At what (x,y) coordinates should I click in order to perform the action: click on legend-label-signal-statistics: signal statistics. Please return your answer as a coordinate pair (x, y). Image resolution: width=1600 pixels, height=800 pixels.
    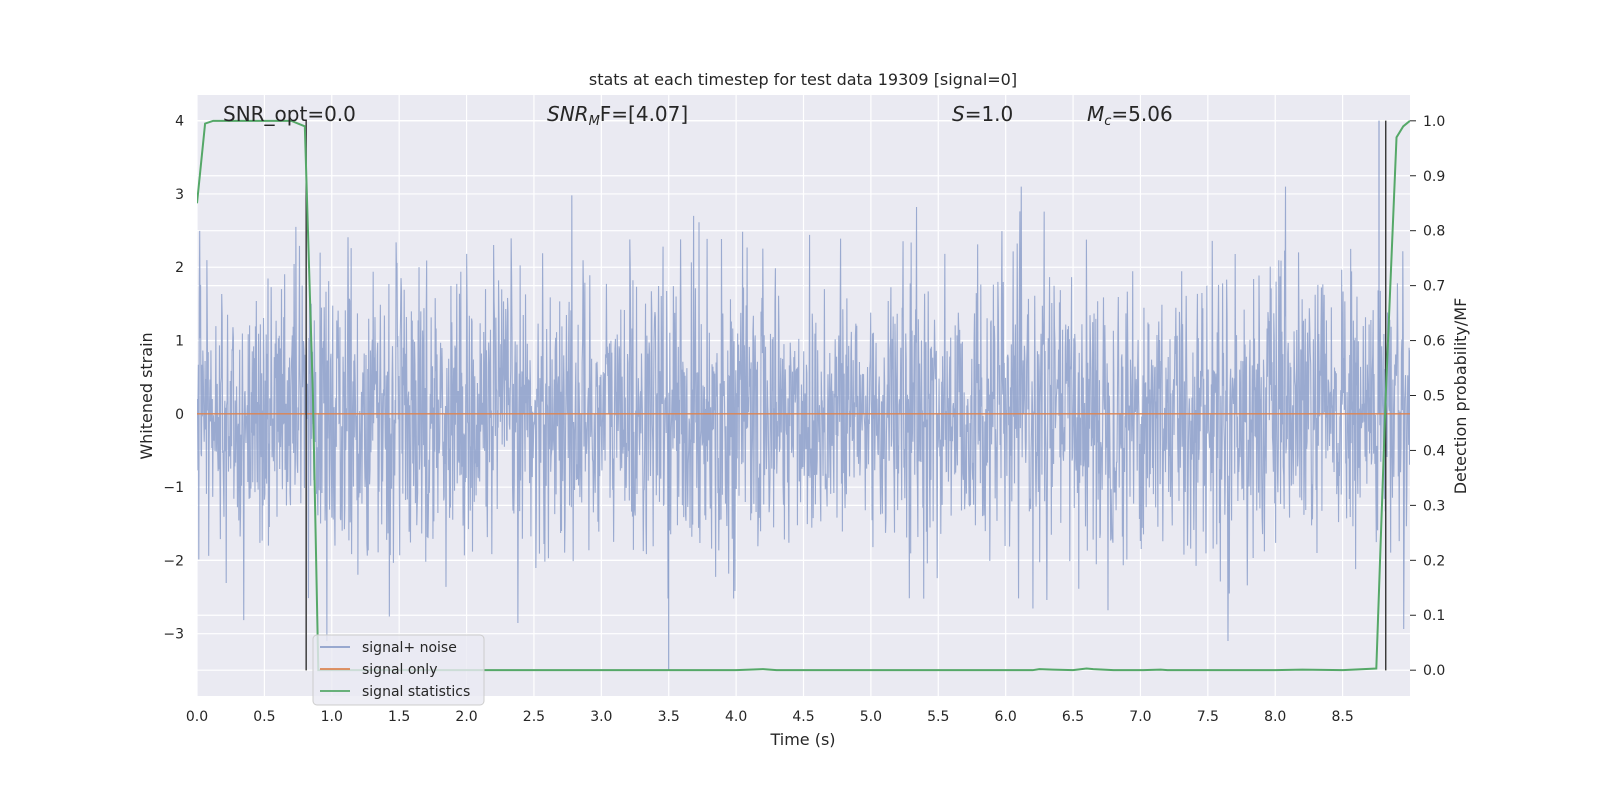
    Looking at the image, I should click on (416, 692).